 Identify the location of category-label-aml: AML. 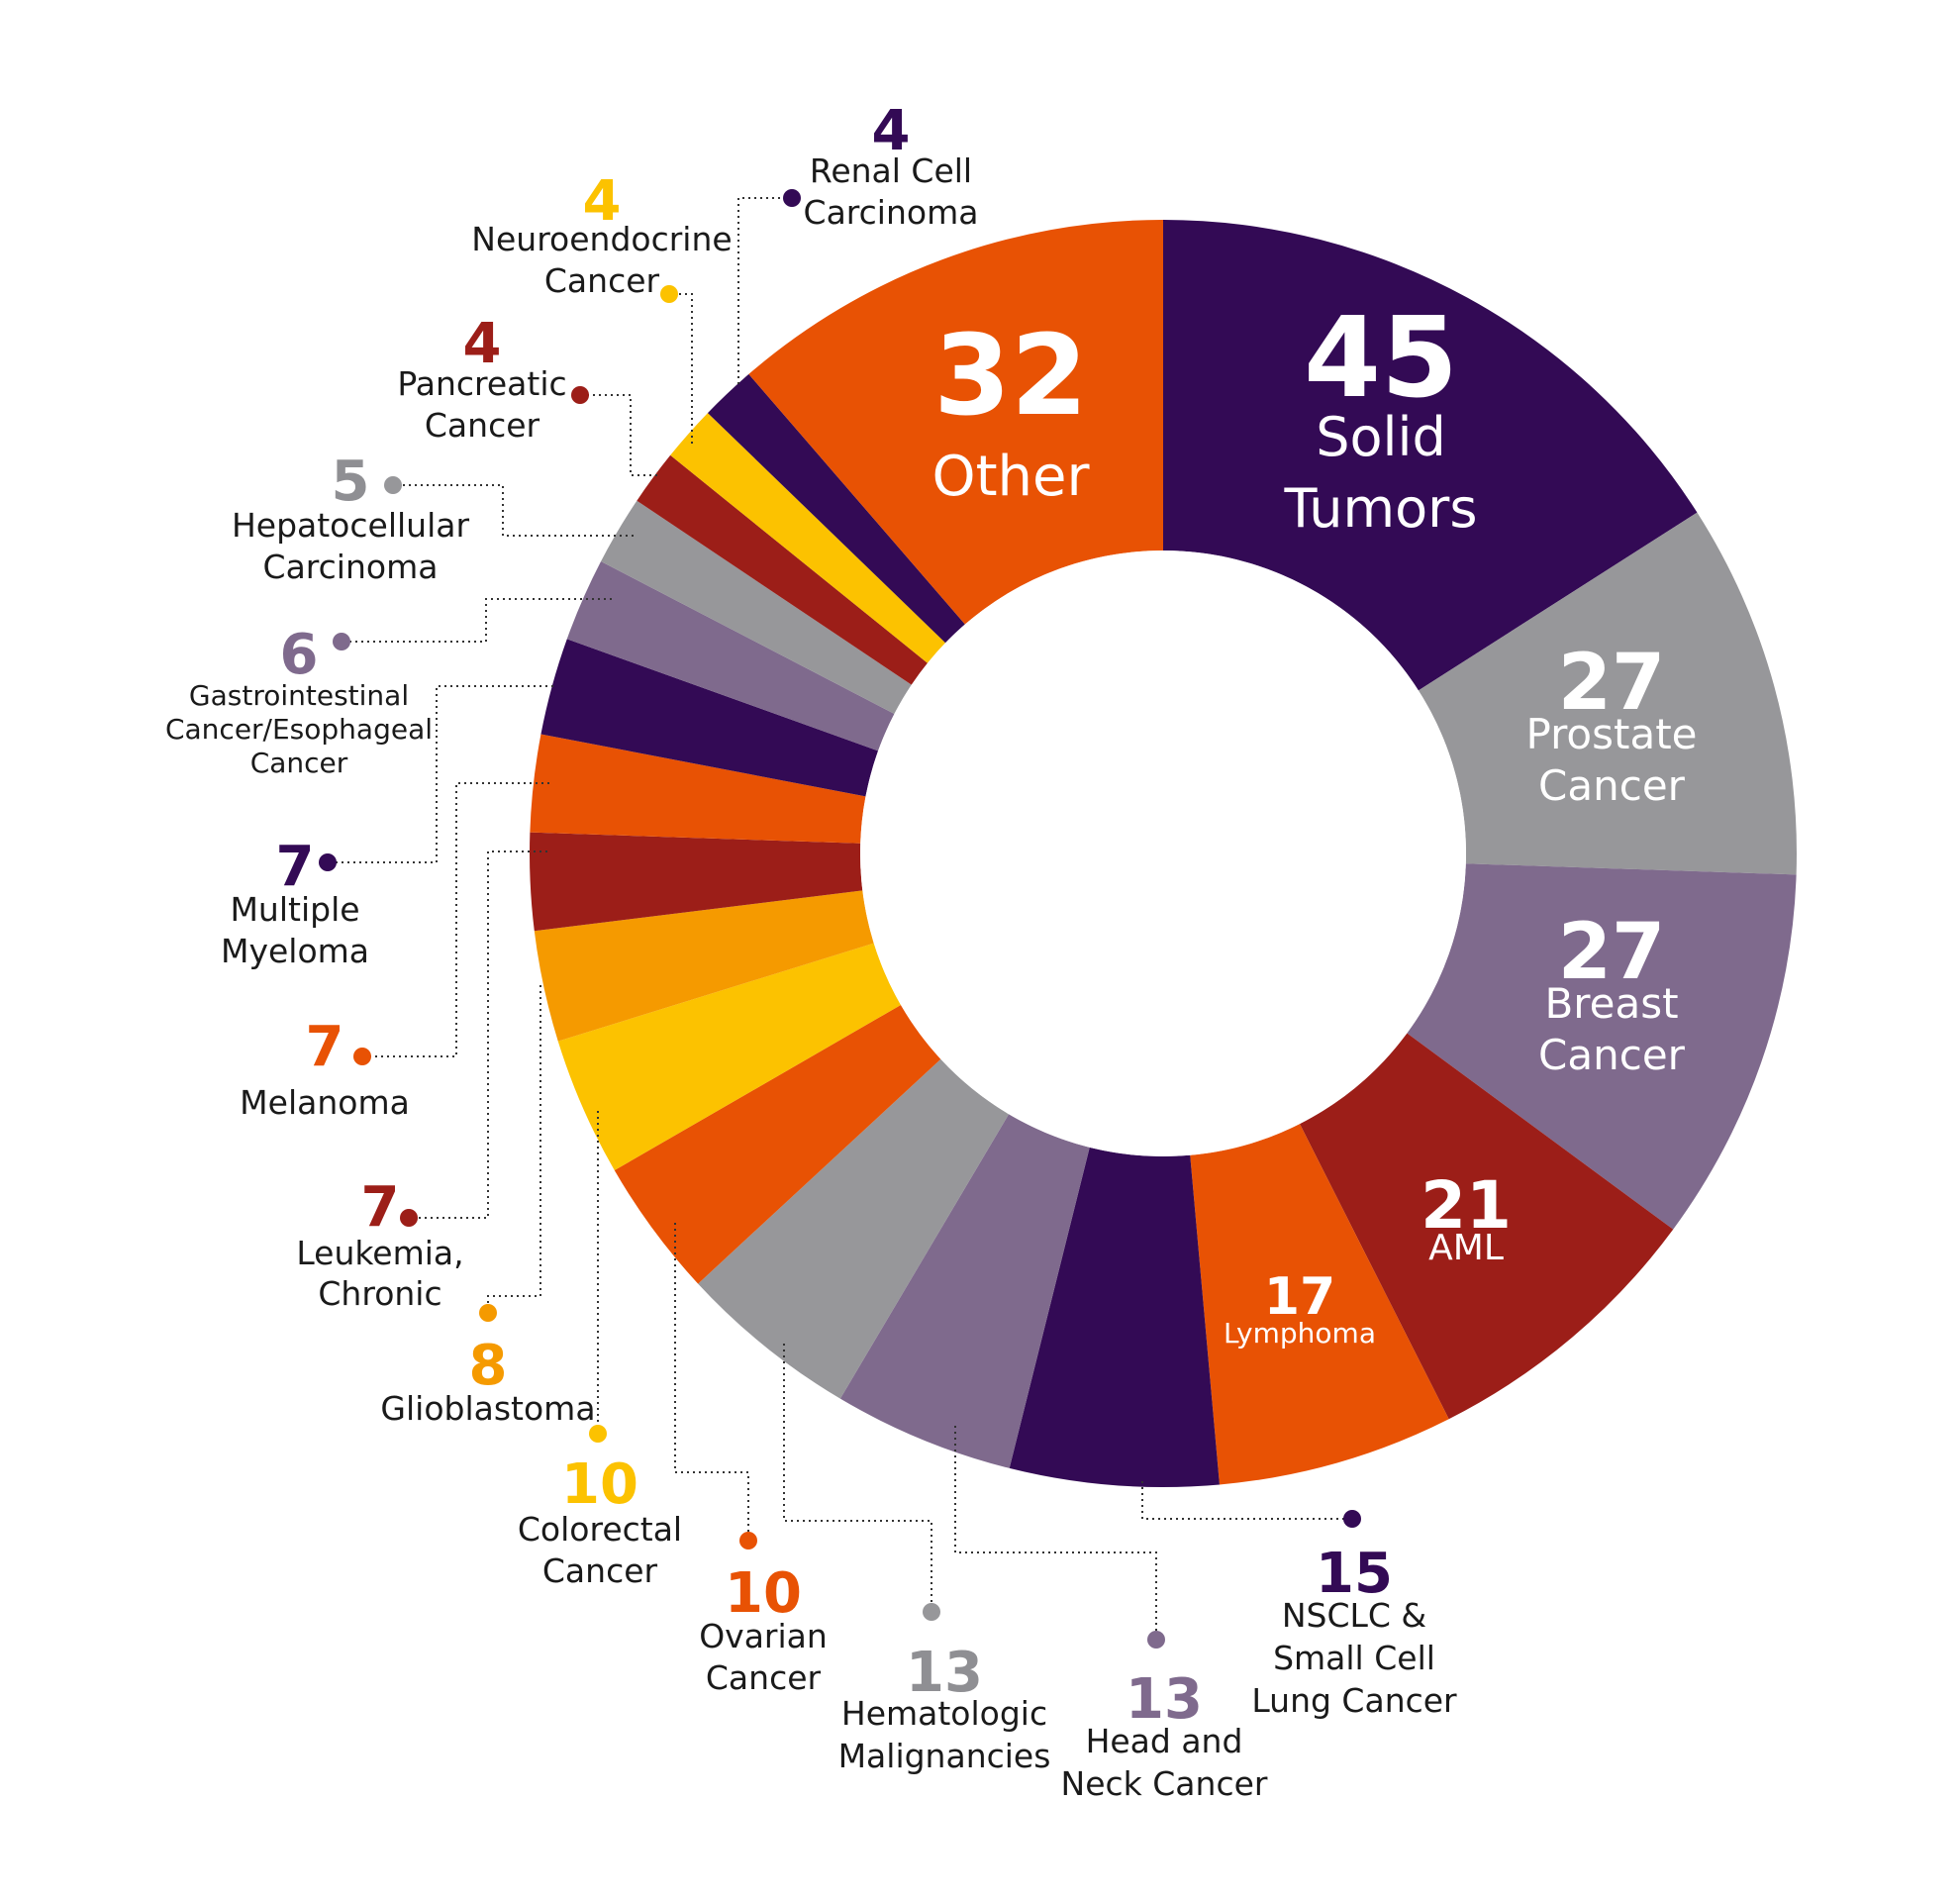
(1466, 1248).